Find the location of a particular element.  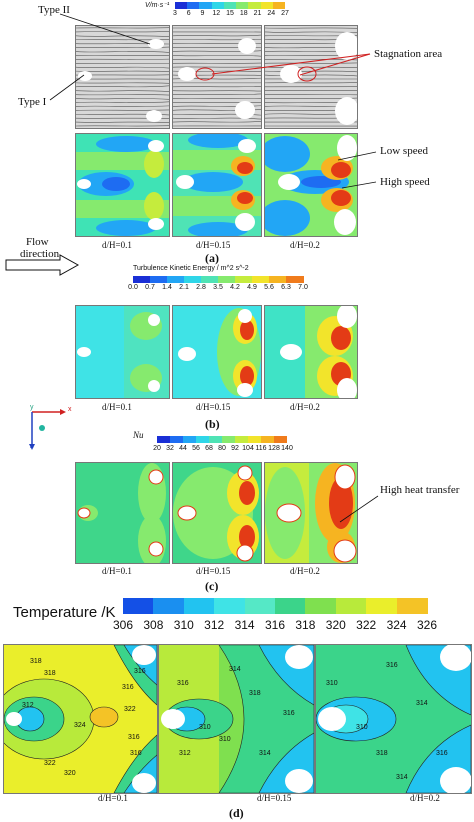

colorbar-c-tick: 92 is located at coordinates (235, 448).